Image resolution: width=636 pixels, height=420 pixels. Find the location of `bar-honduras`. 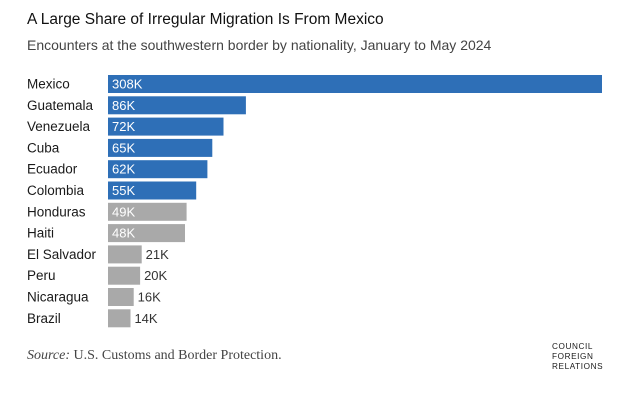

bar-honduras is located at coordinates (147, 211).